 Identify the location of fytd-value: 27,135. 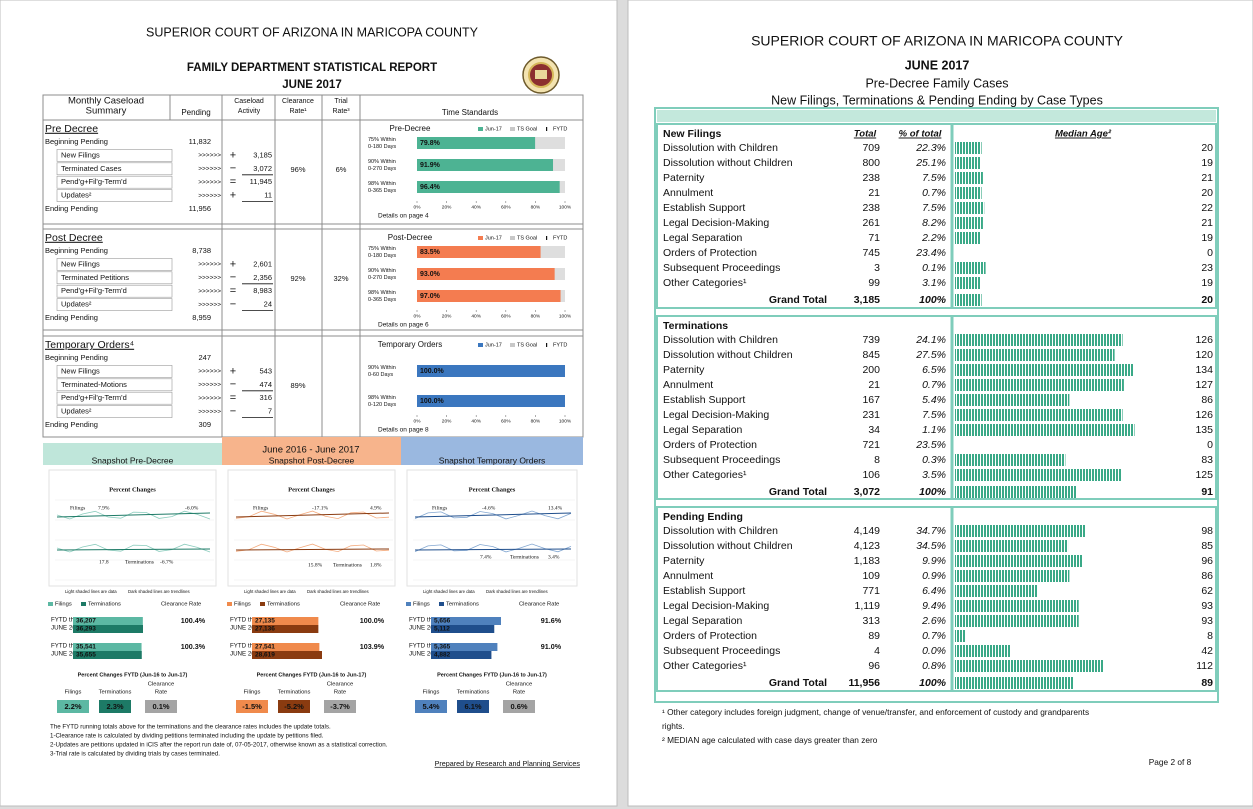
(265, 621).